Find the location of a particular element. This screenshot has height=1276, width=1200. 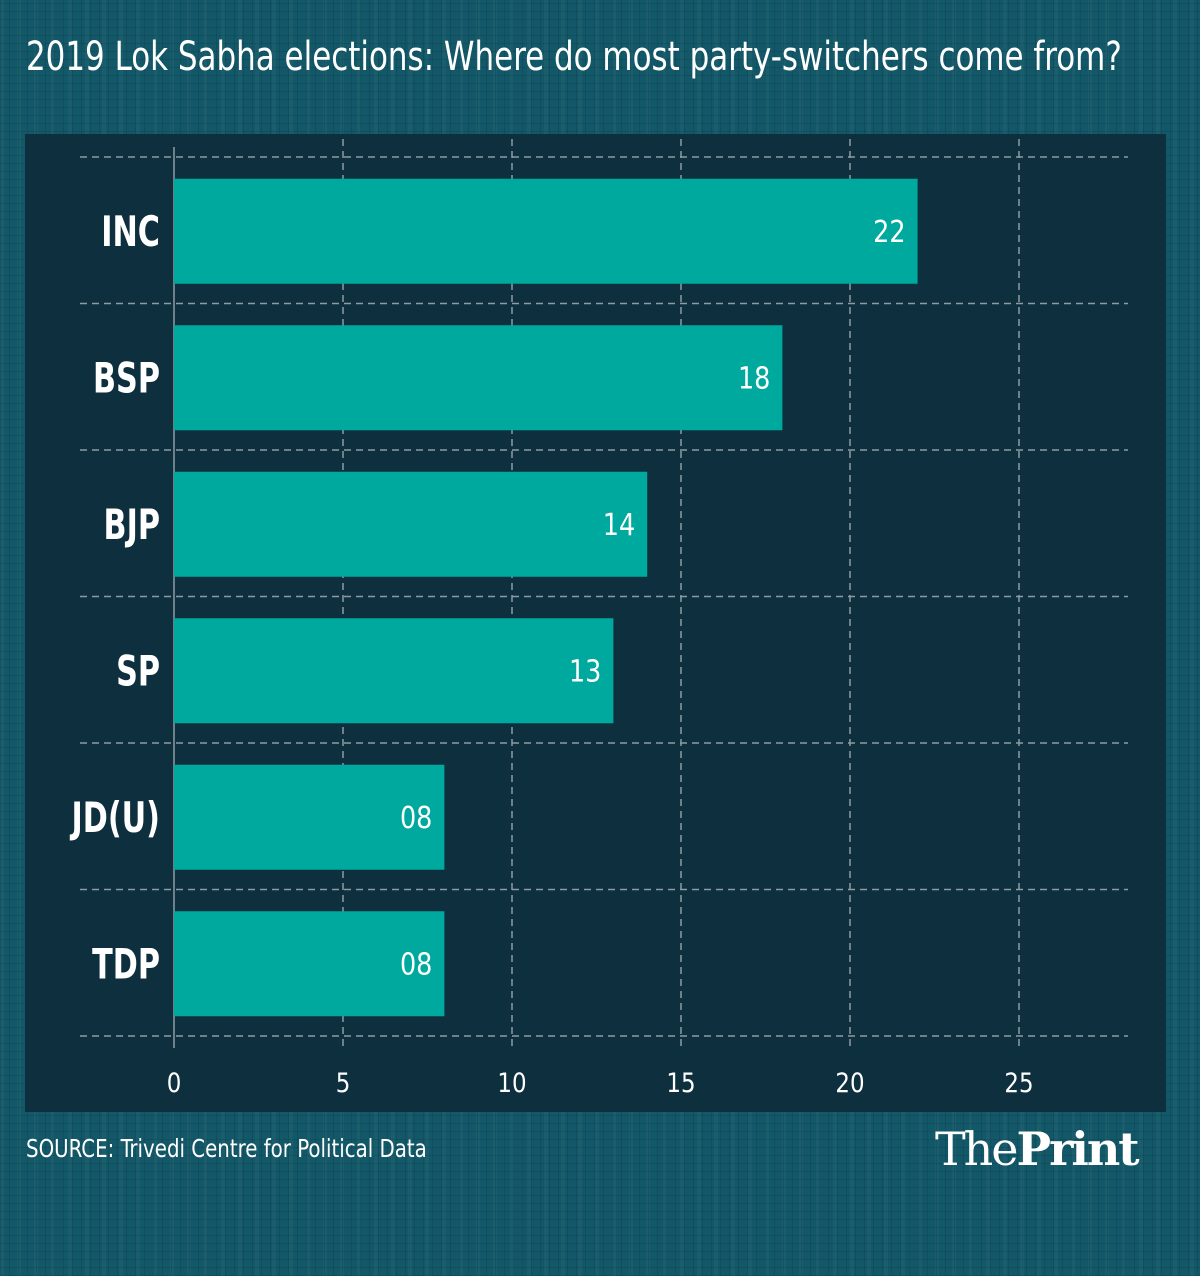

x-tick-label: 5 is located at coordinates (343, 1082).